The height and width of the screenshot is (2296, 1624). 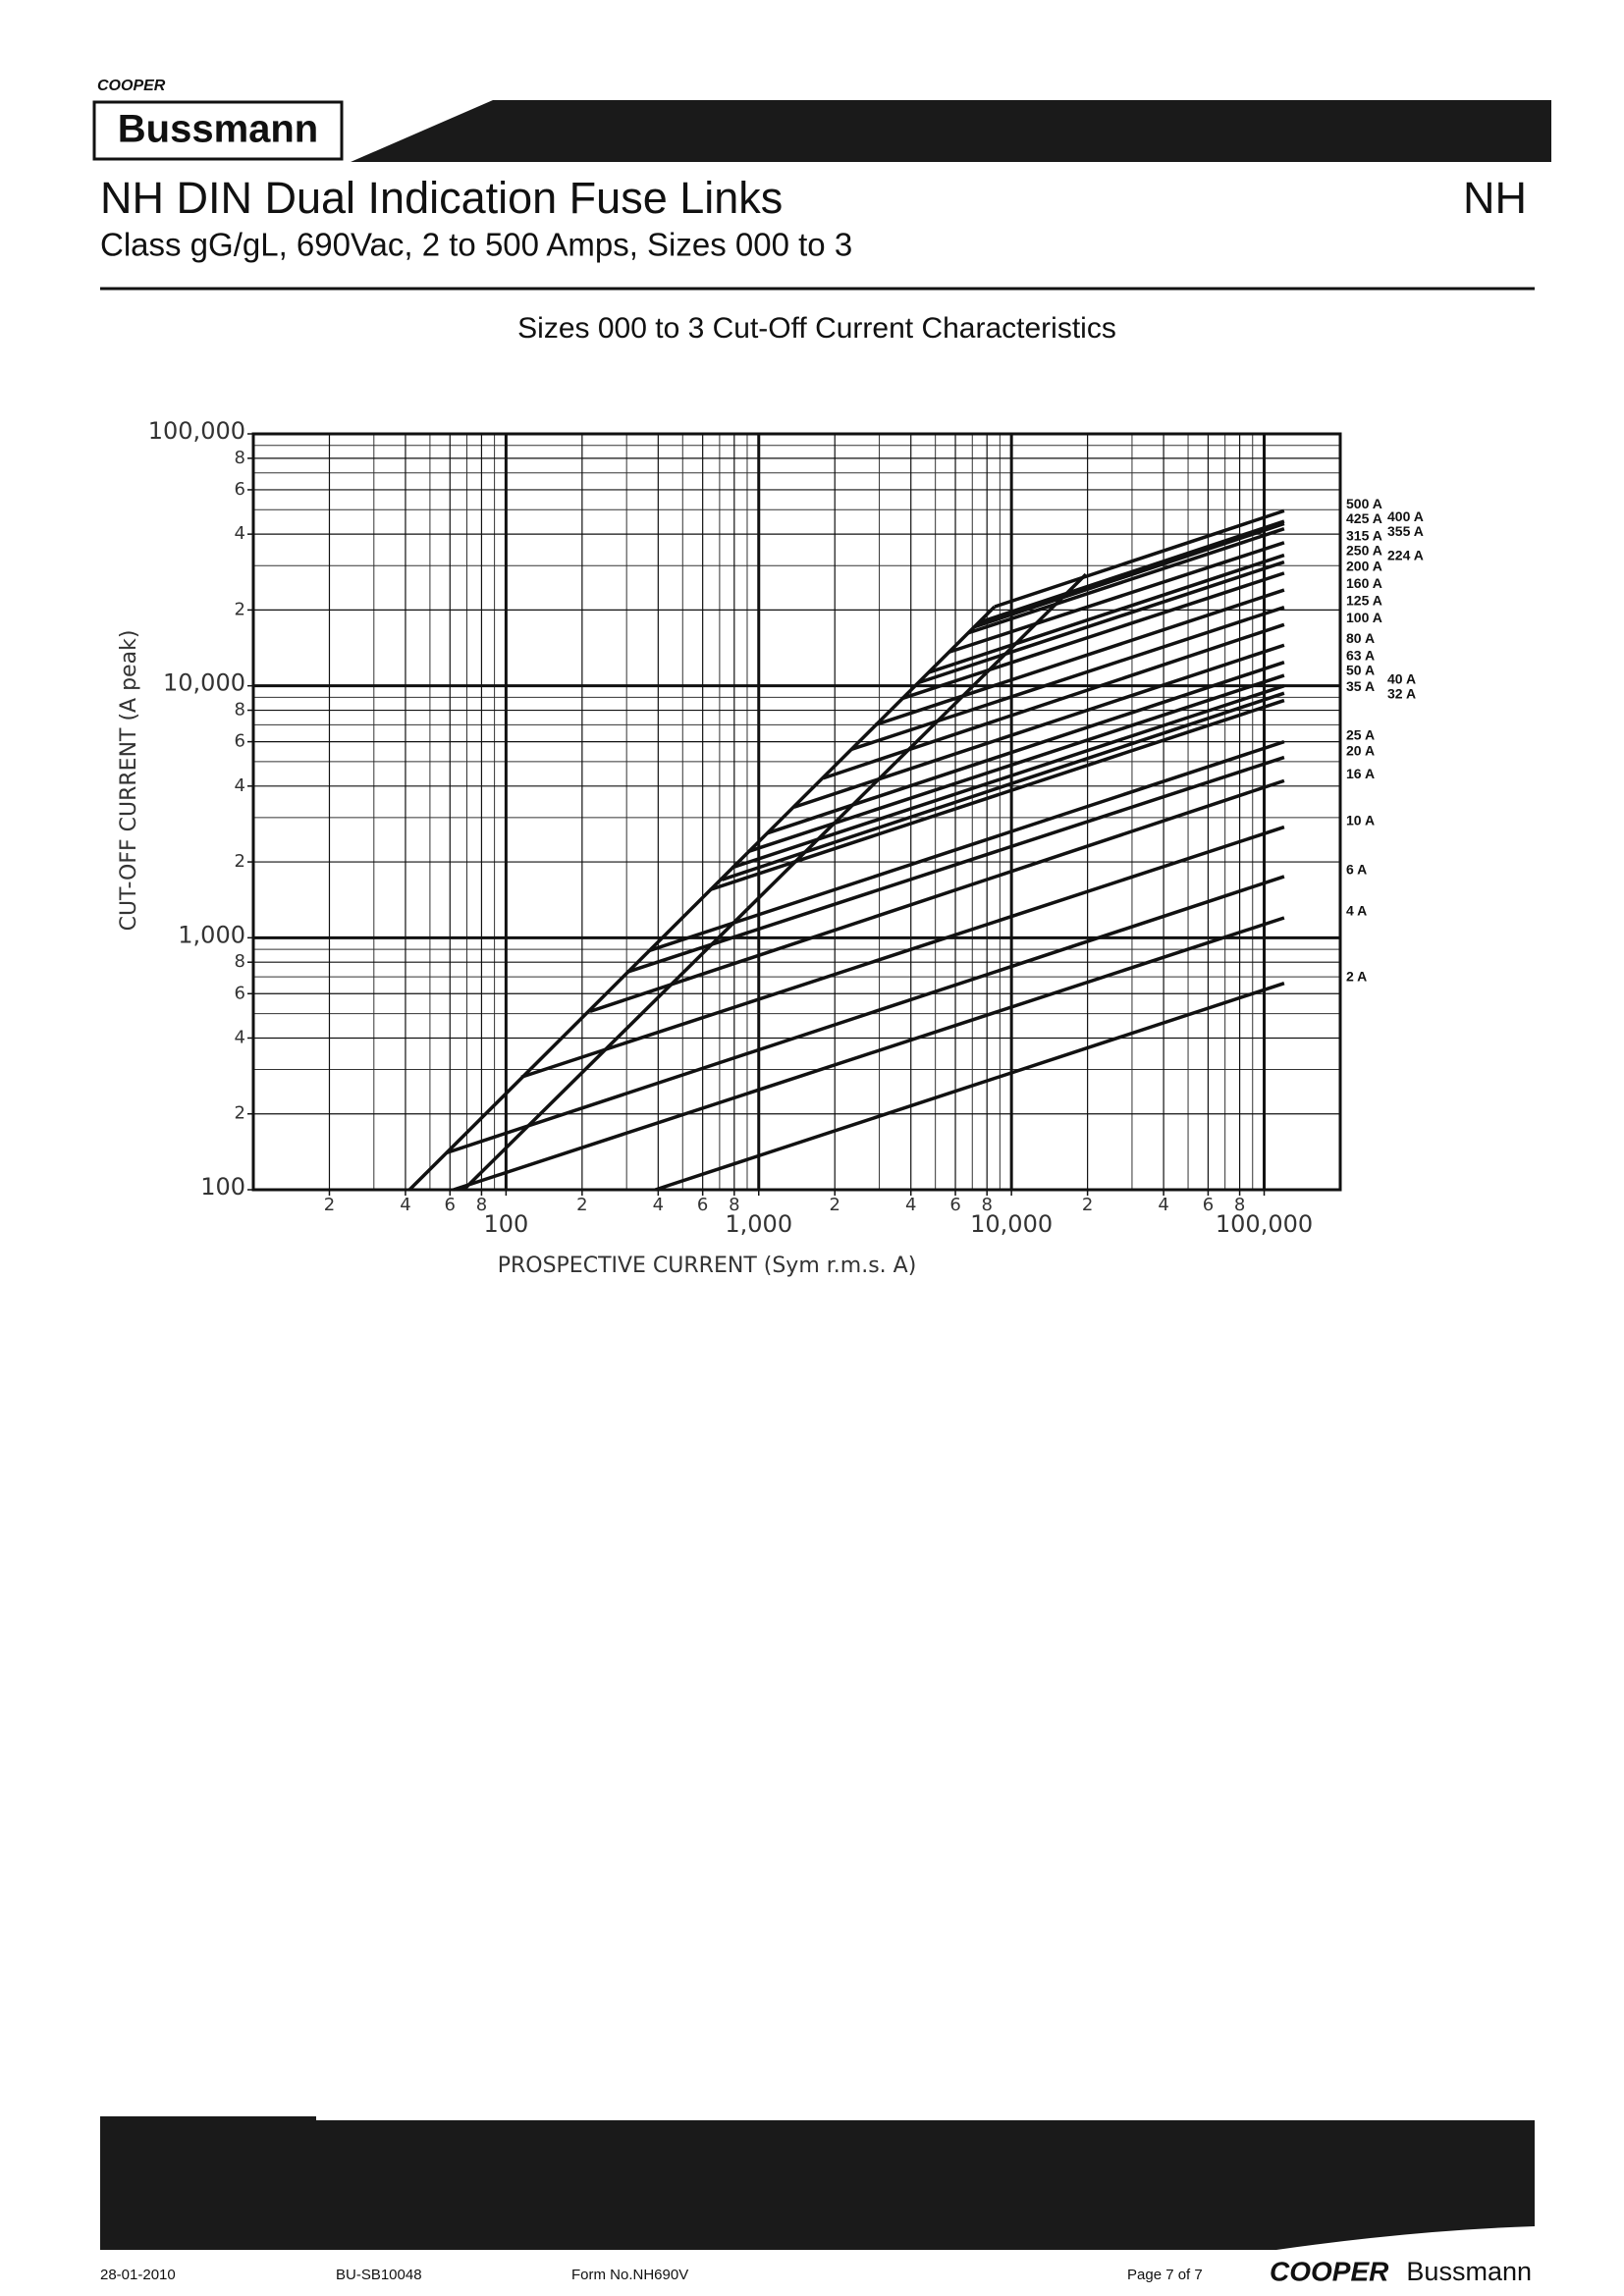 What do you see at coordinates (505, 1224) in the screenshot?
I see `x-tick-label: 100` at bounding box center [505, 1224].